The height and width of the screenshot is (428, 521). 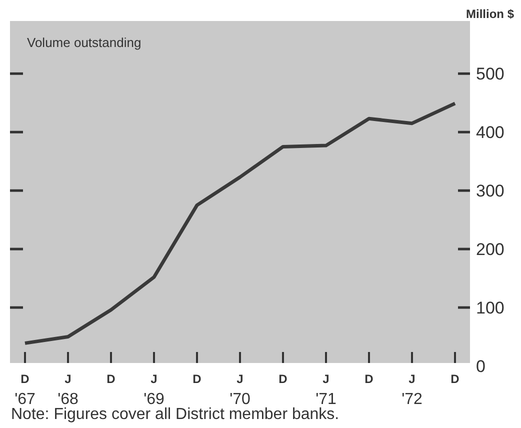 What do you see at coordinates (175, 414) in the screenshot?
I see `text: Note: Figures cover all District member banks.` at bounding box center [175, 414].